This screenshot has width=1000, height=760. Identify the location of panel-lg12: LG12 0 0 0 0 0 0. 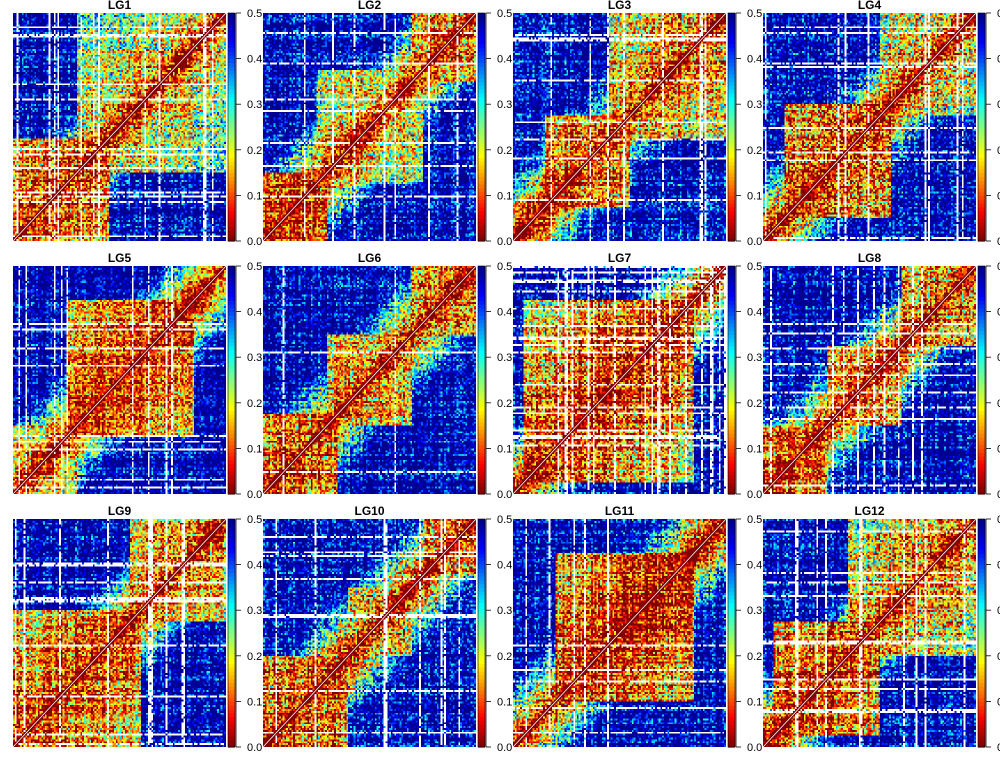
(881, 629).